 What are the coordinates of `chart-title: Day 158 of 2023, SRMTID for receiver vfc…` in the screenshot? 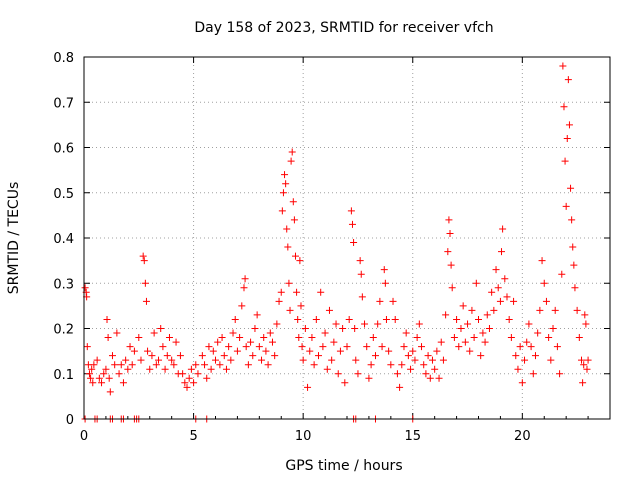 It's located at (343, 28).